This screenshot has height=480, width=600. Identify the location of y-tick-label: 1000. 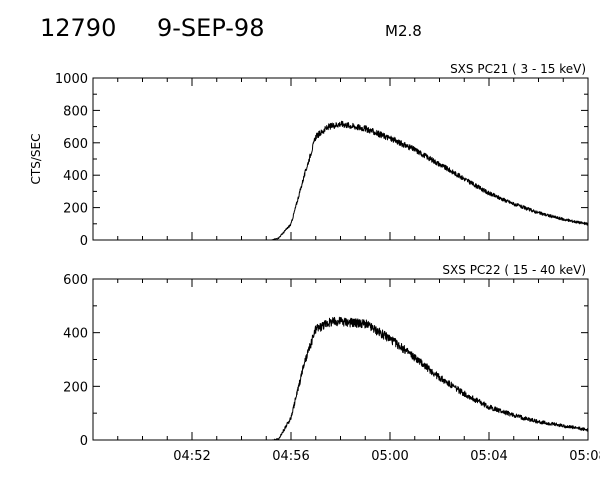
(71, 79).